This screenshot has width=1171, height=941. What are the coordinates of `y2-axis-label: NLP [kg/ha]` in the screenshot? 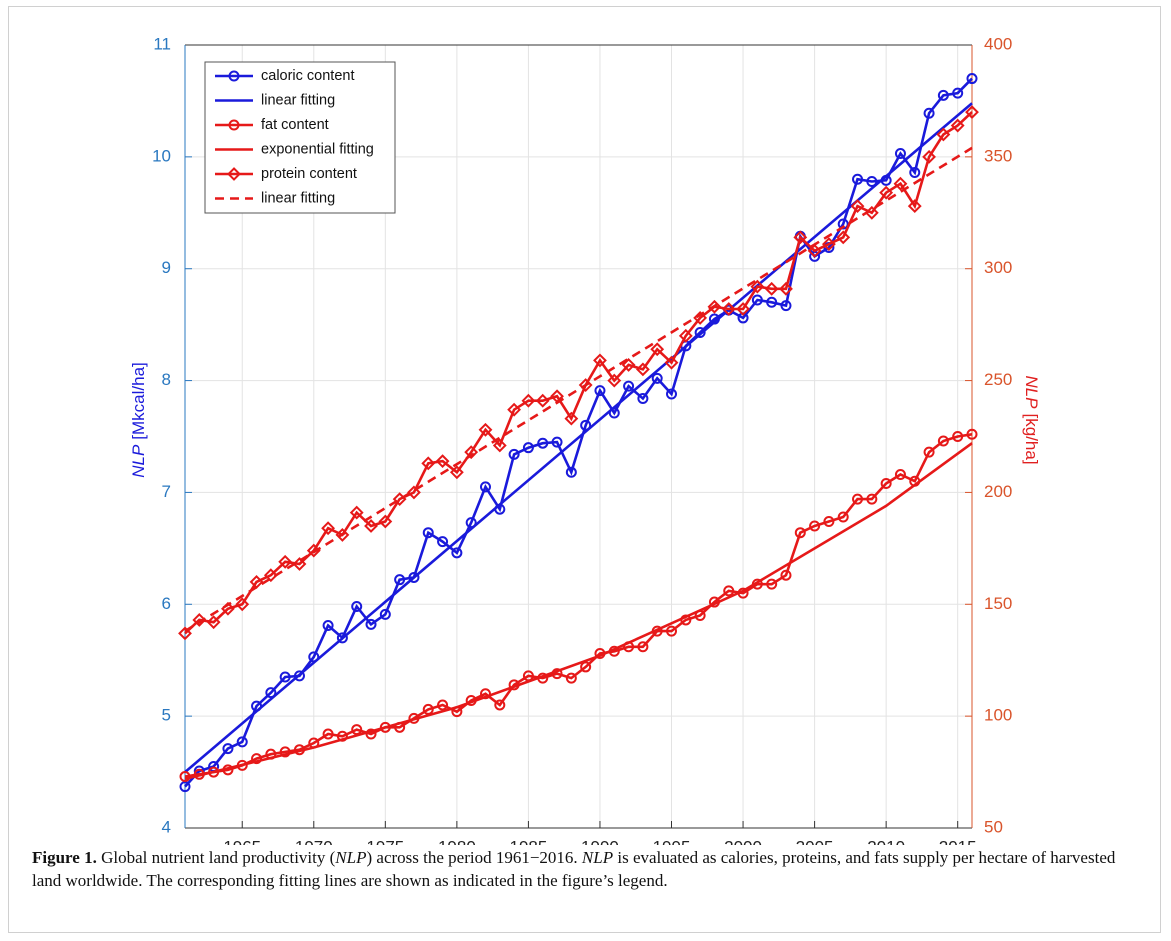 It's located at (1031, 419).